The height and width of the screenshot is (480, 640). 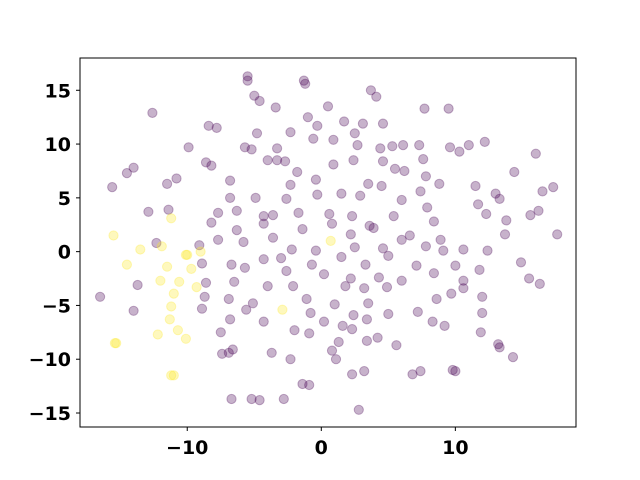 What do you see at coordinates (321, 448) in the screenshot?
I see `x-tick-label: 0` at bounding box center [321, 448].